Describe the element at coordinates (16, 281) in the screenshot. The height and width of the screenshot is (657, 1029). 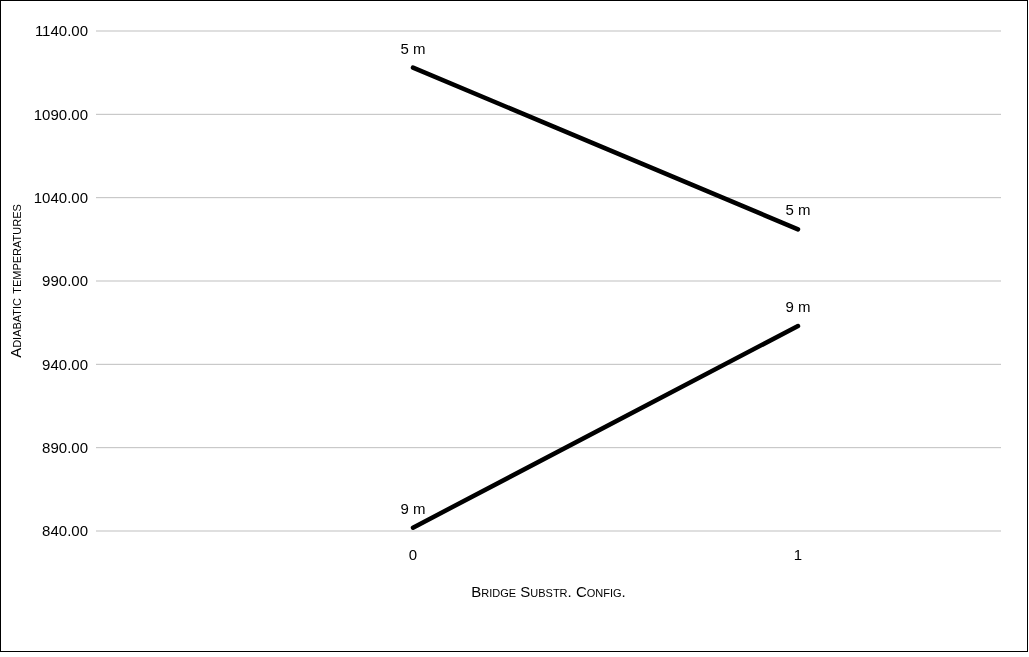
I see `y-axis-title: Adiabatic temperatures` at that location.